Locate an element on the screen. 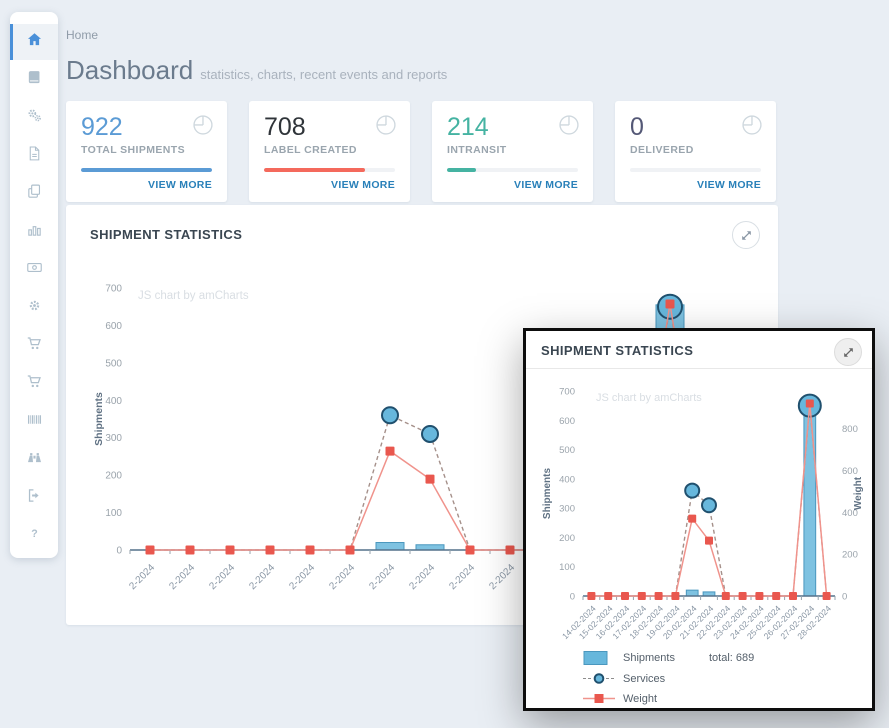 The height and width of the screenshot is (728, 889). pdf-file-icon is located at coordinates (34, 156).